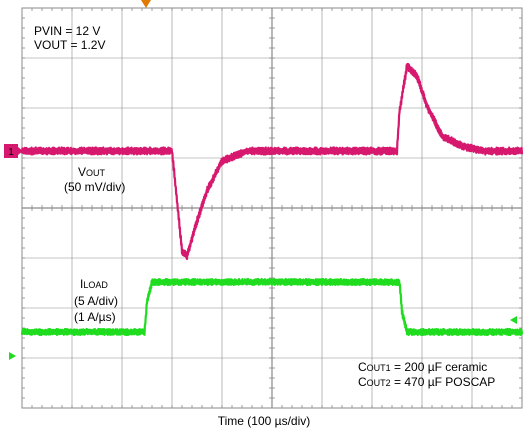 This screenshot has width=528, height=436. I want to click on channel-marker-arrow, so click(20, 151).